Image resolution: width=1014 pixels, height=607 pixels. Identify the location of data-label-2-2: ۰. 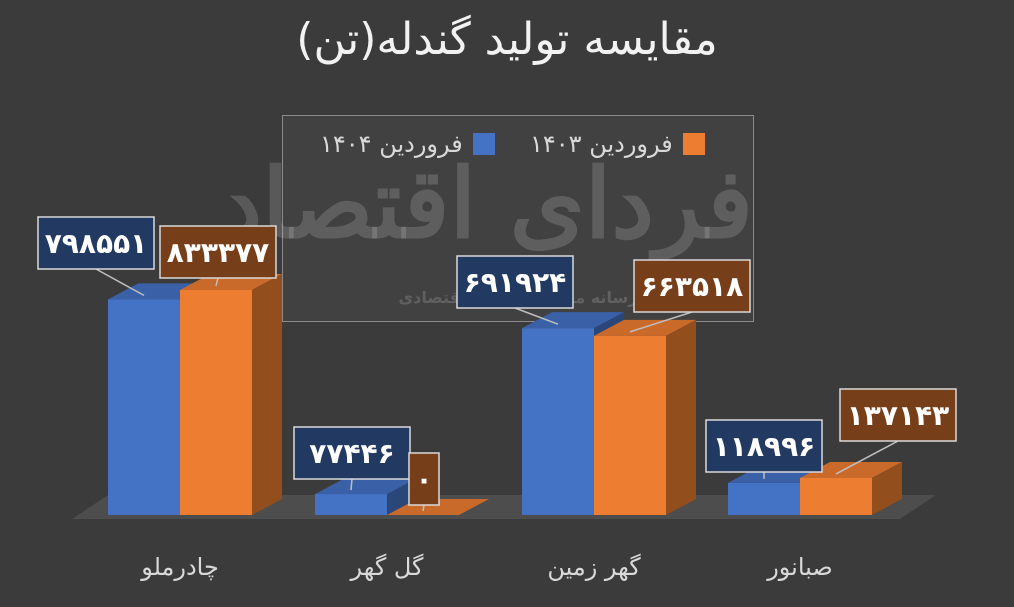
(424, 482).